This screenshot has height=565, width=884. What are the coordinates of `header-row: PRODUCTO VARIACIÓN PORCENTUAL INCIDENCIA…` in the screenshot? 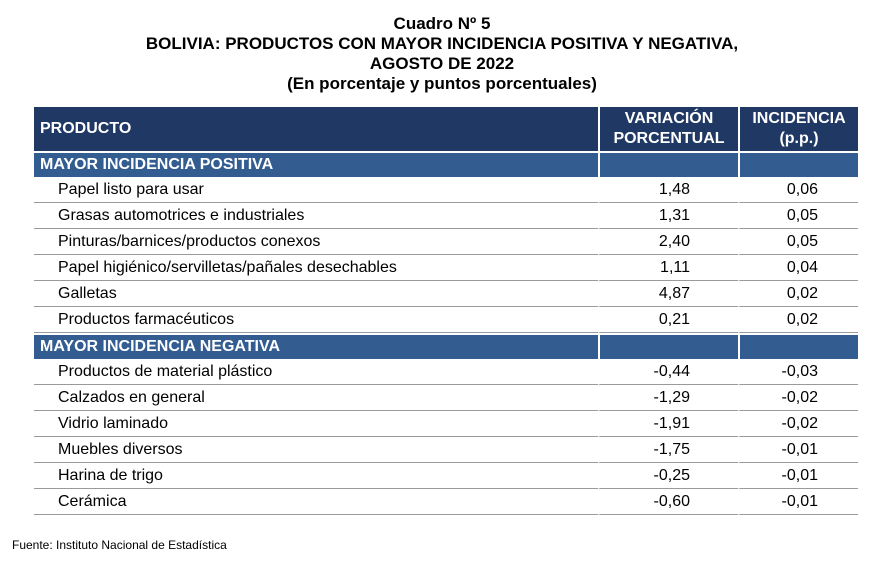 It's located at (446, 129).